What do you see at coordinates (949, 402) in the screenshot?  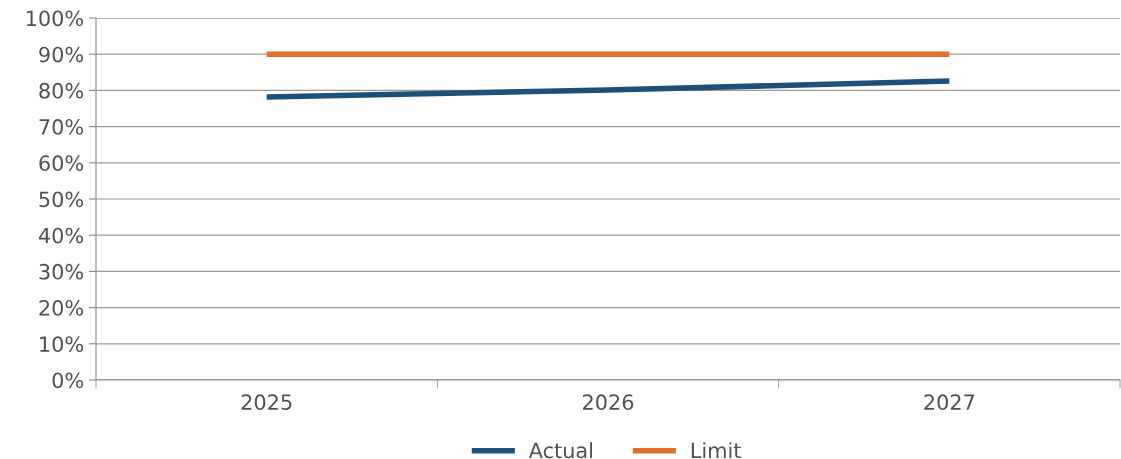 I see `x-tick-label: 2027` at bounding box center [949, 402].